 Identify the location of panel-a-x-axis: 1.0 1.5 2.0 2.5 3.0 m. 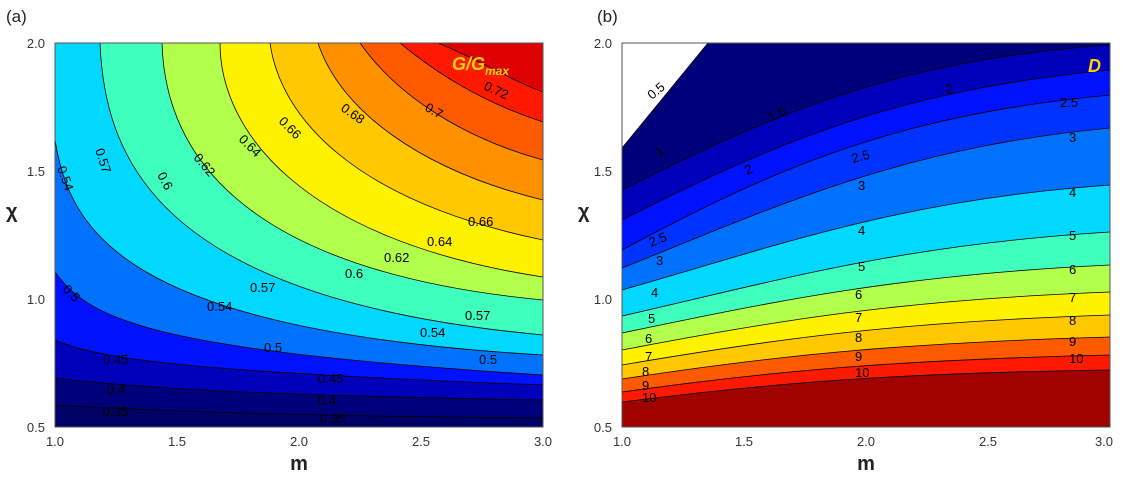
(299, 454).